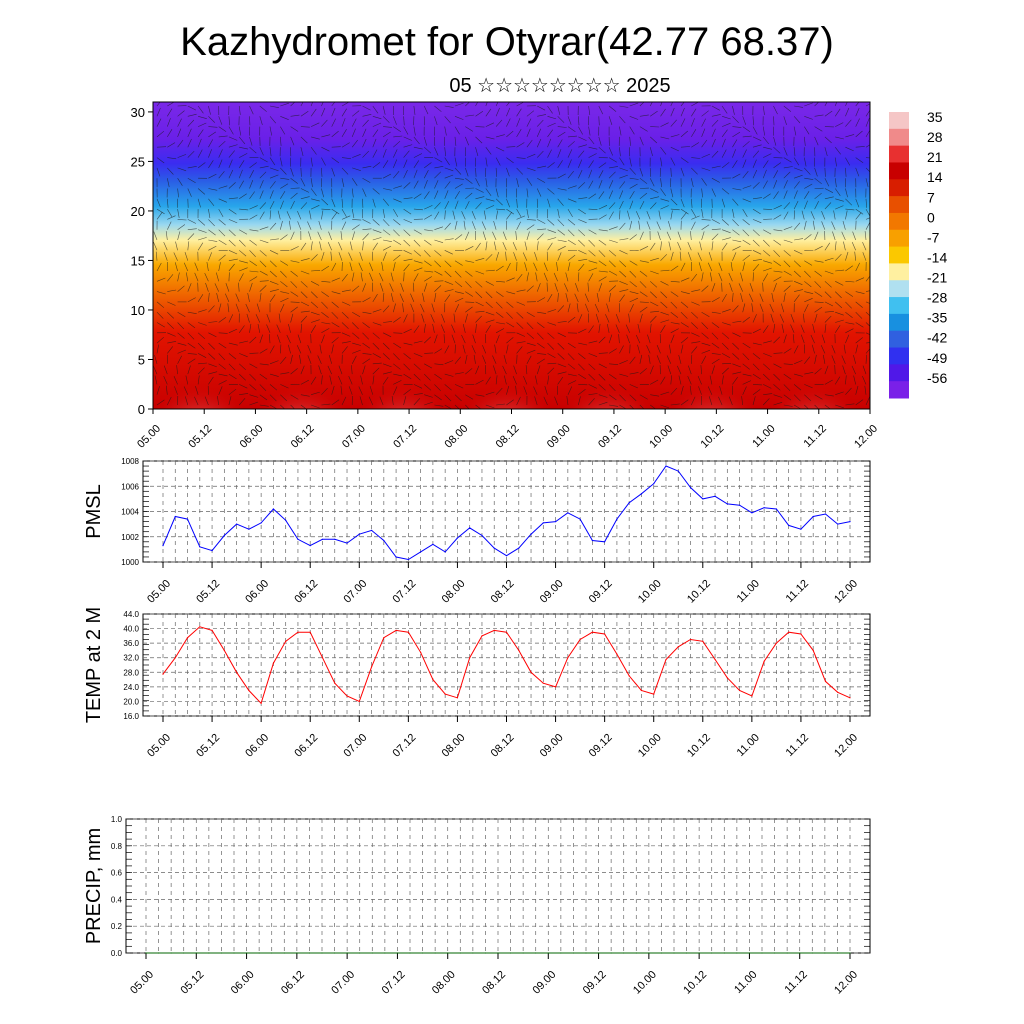 This screenshot has height=1024, width=1024. Describe the element at coordinates (601, 746) in the screenshot. I see `x-tick-label: 09.12` at that location.